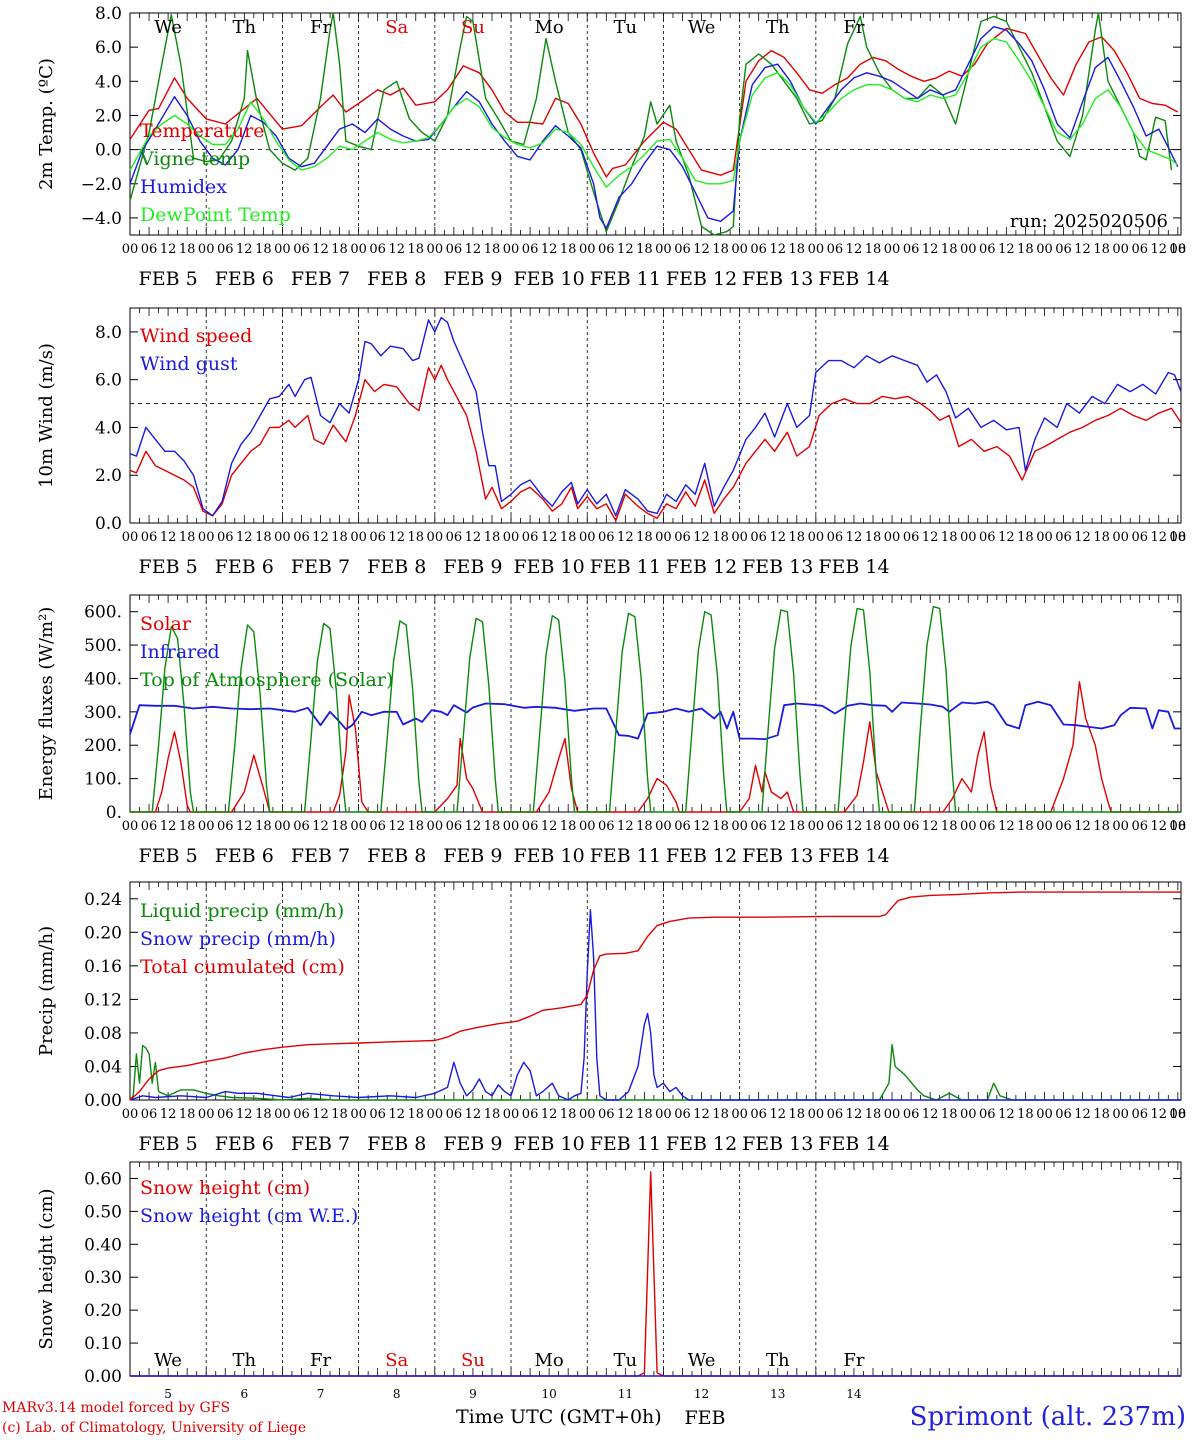  I want to click on y-tick-label: 0., so click(114, 813).